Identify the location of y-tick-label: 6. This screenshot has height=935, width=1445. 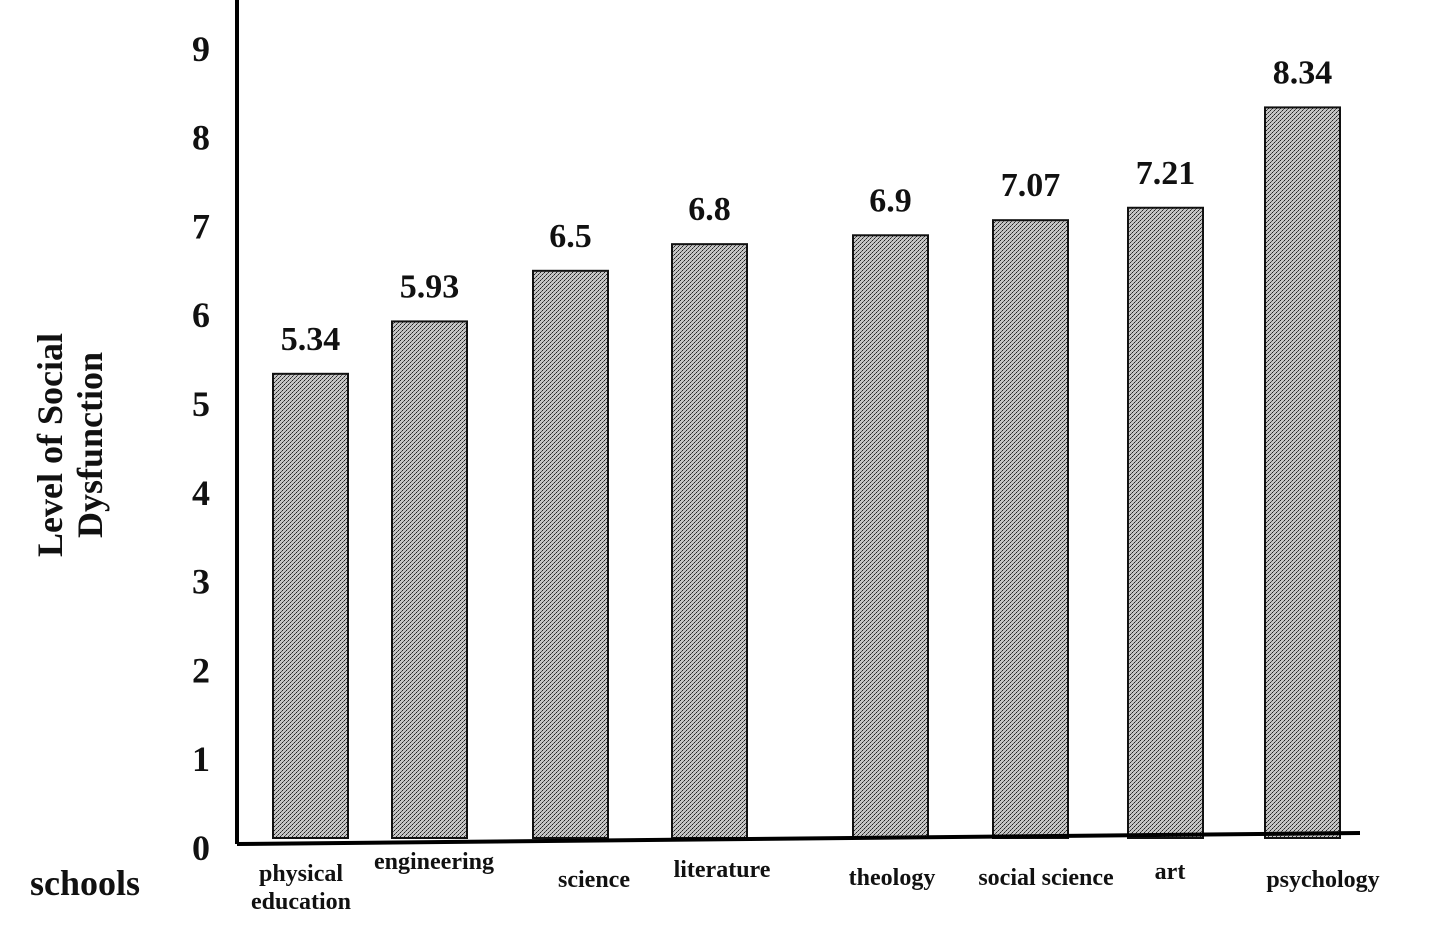
(201, 315).